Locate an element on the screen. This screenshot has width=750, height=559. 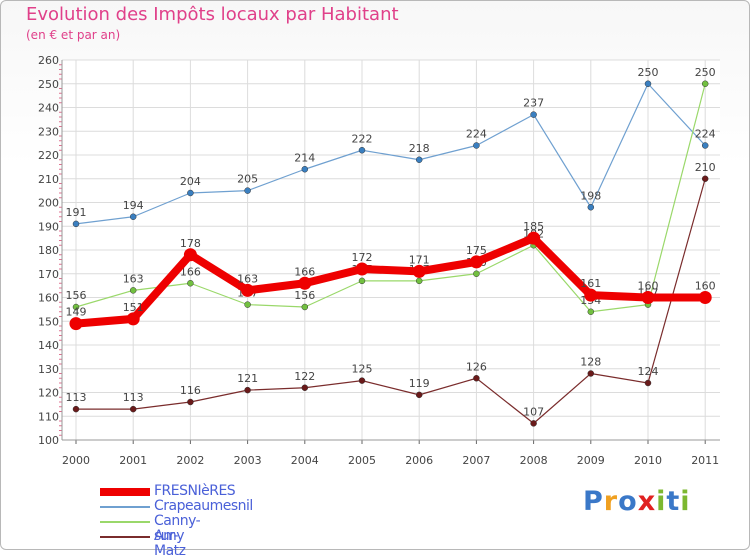
data-label-amy: 126 is located at coordinates (476, 366).